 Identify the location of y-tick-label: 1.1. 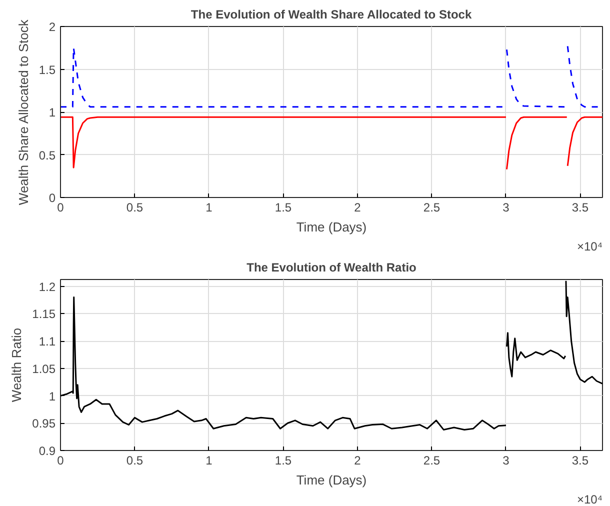
(47, 341).